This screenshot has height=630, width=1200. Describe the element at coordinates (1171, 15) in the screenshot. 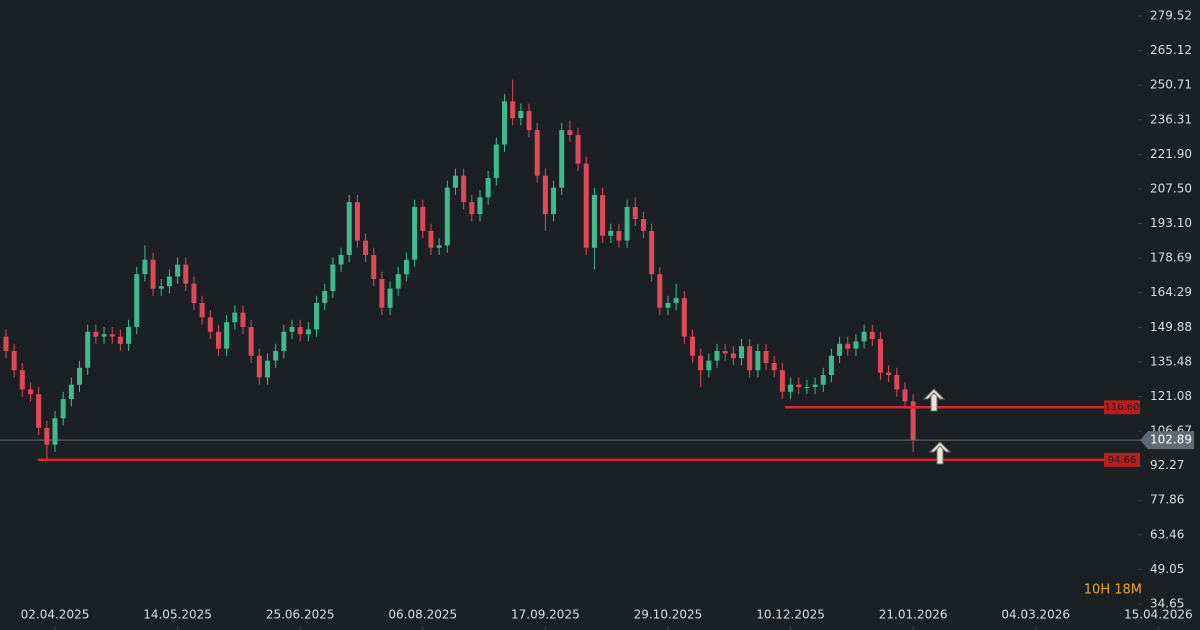

I see `y-tick-label: 279.52` at that location.